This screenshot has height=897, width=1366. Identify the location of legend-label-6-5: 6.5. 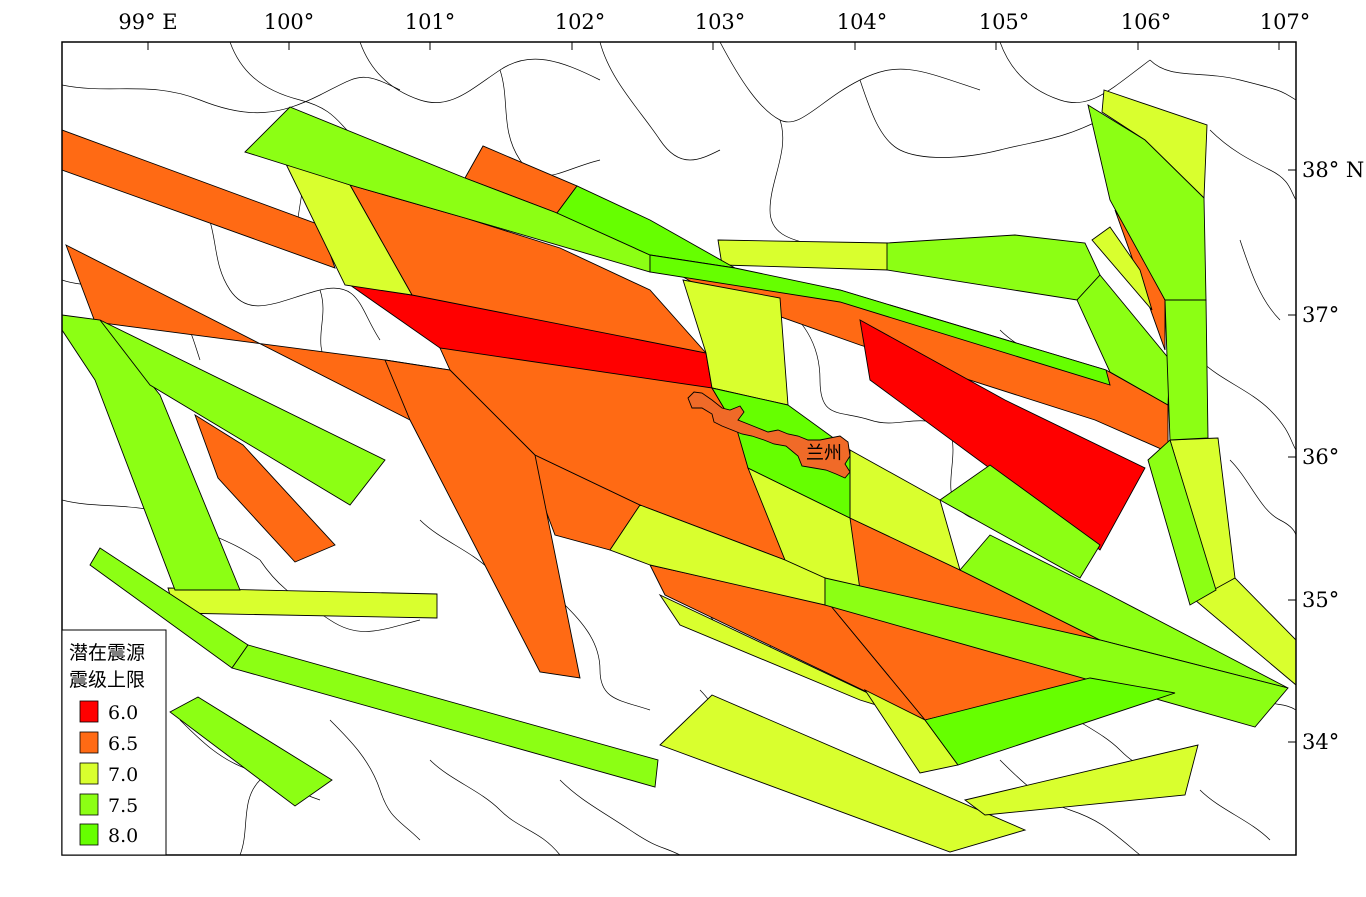
(123, 744).